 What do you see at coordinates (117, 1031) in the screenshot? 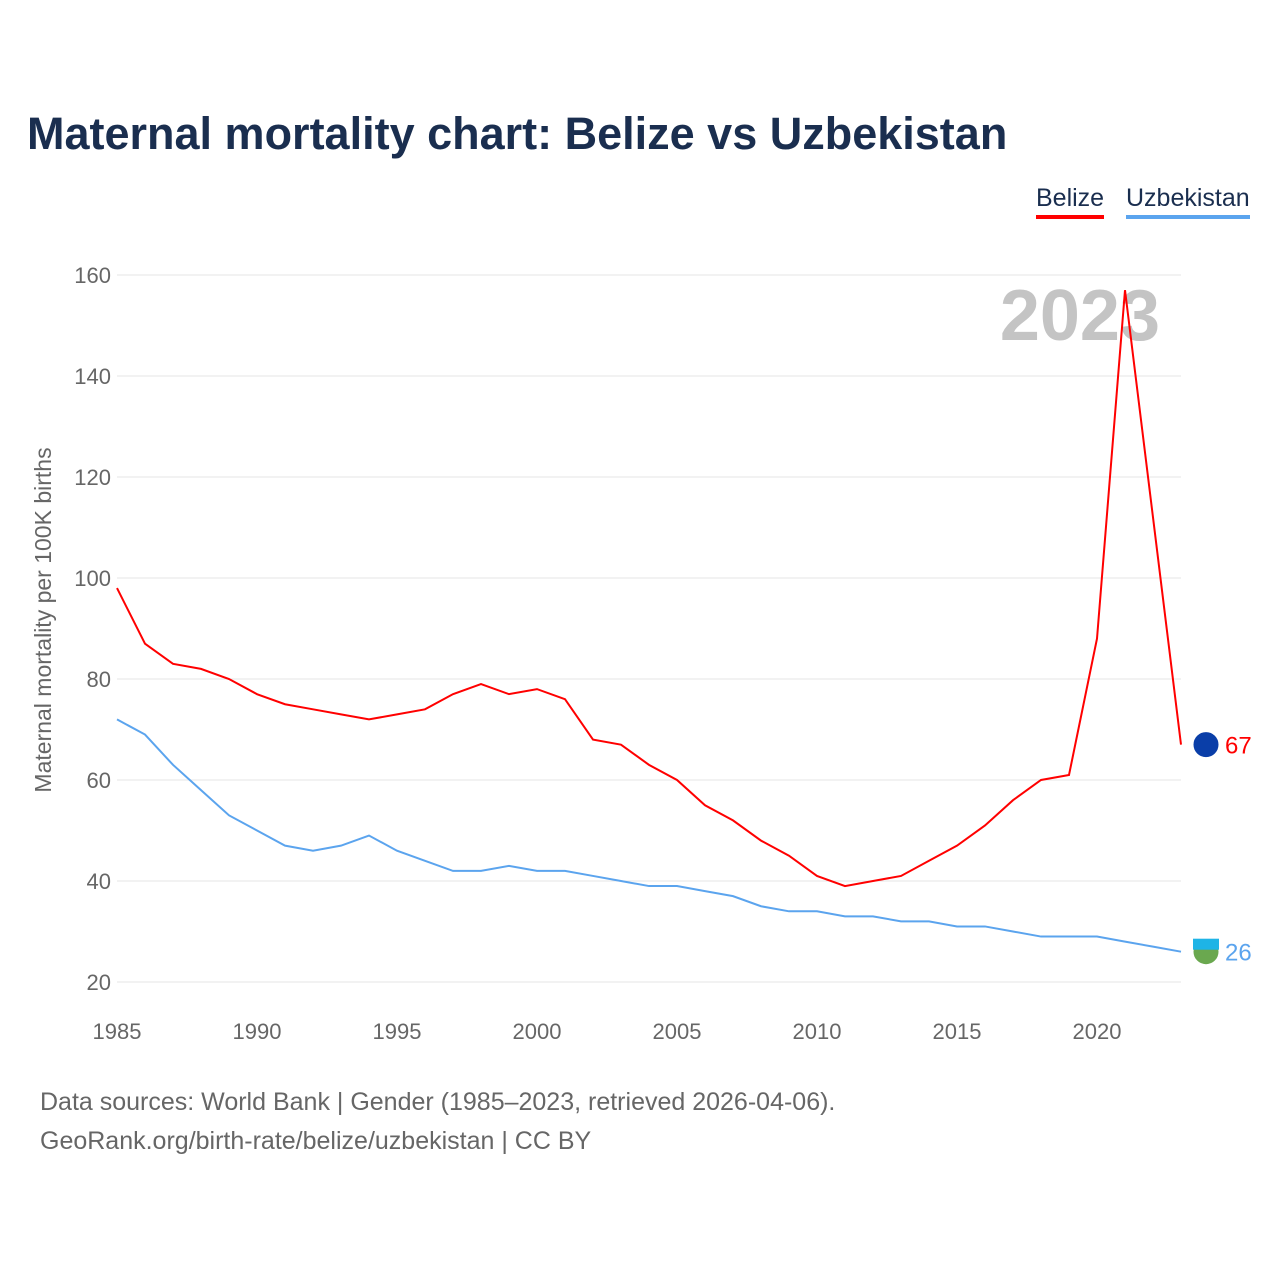
I see `x-tick-label: 1985` at bounding box center [117, 1031].